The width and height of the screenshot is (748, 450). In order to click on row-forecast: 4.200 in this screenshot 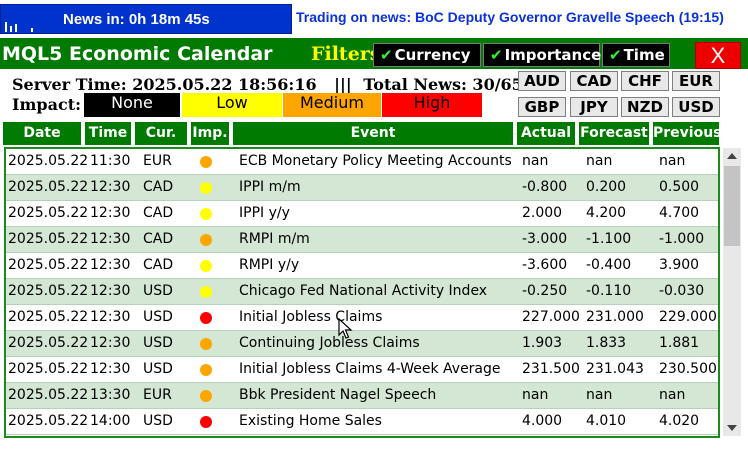, I will do `click(606, 213)`.